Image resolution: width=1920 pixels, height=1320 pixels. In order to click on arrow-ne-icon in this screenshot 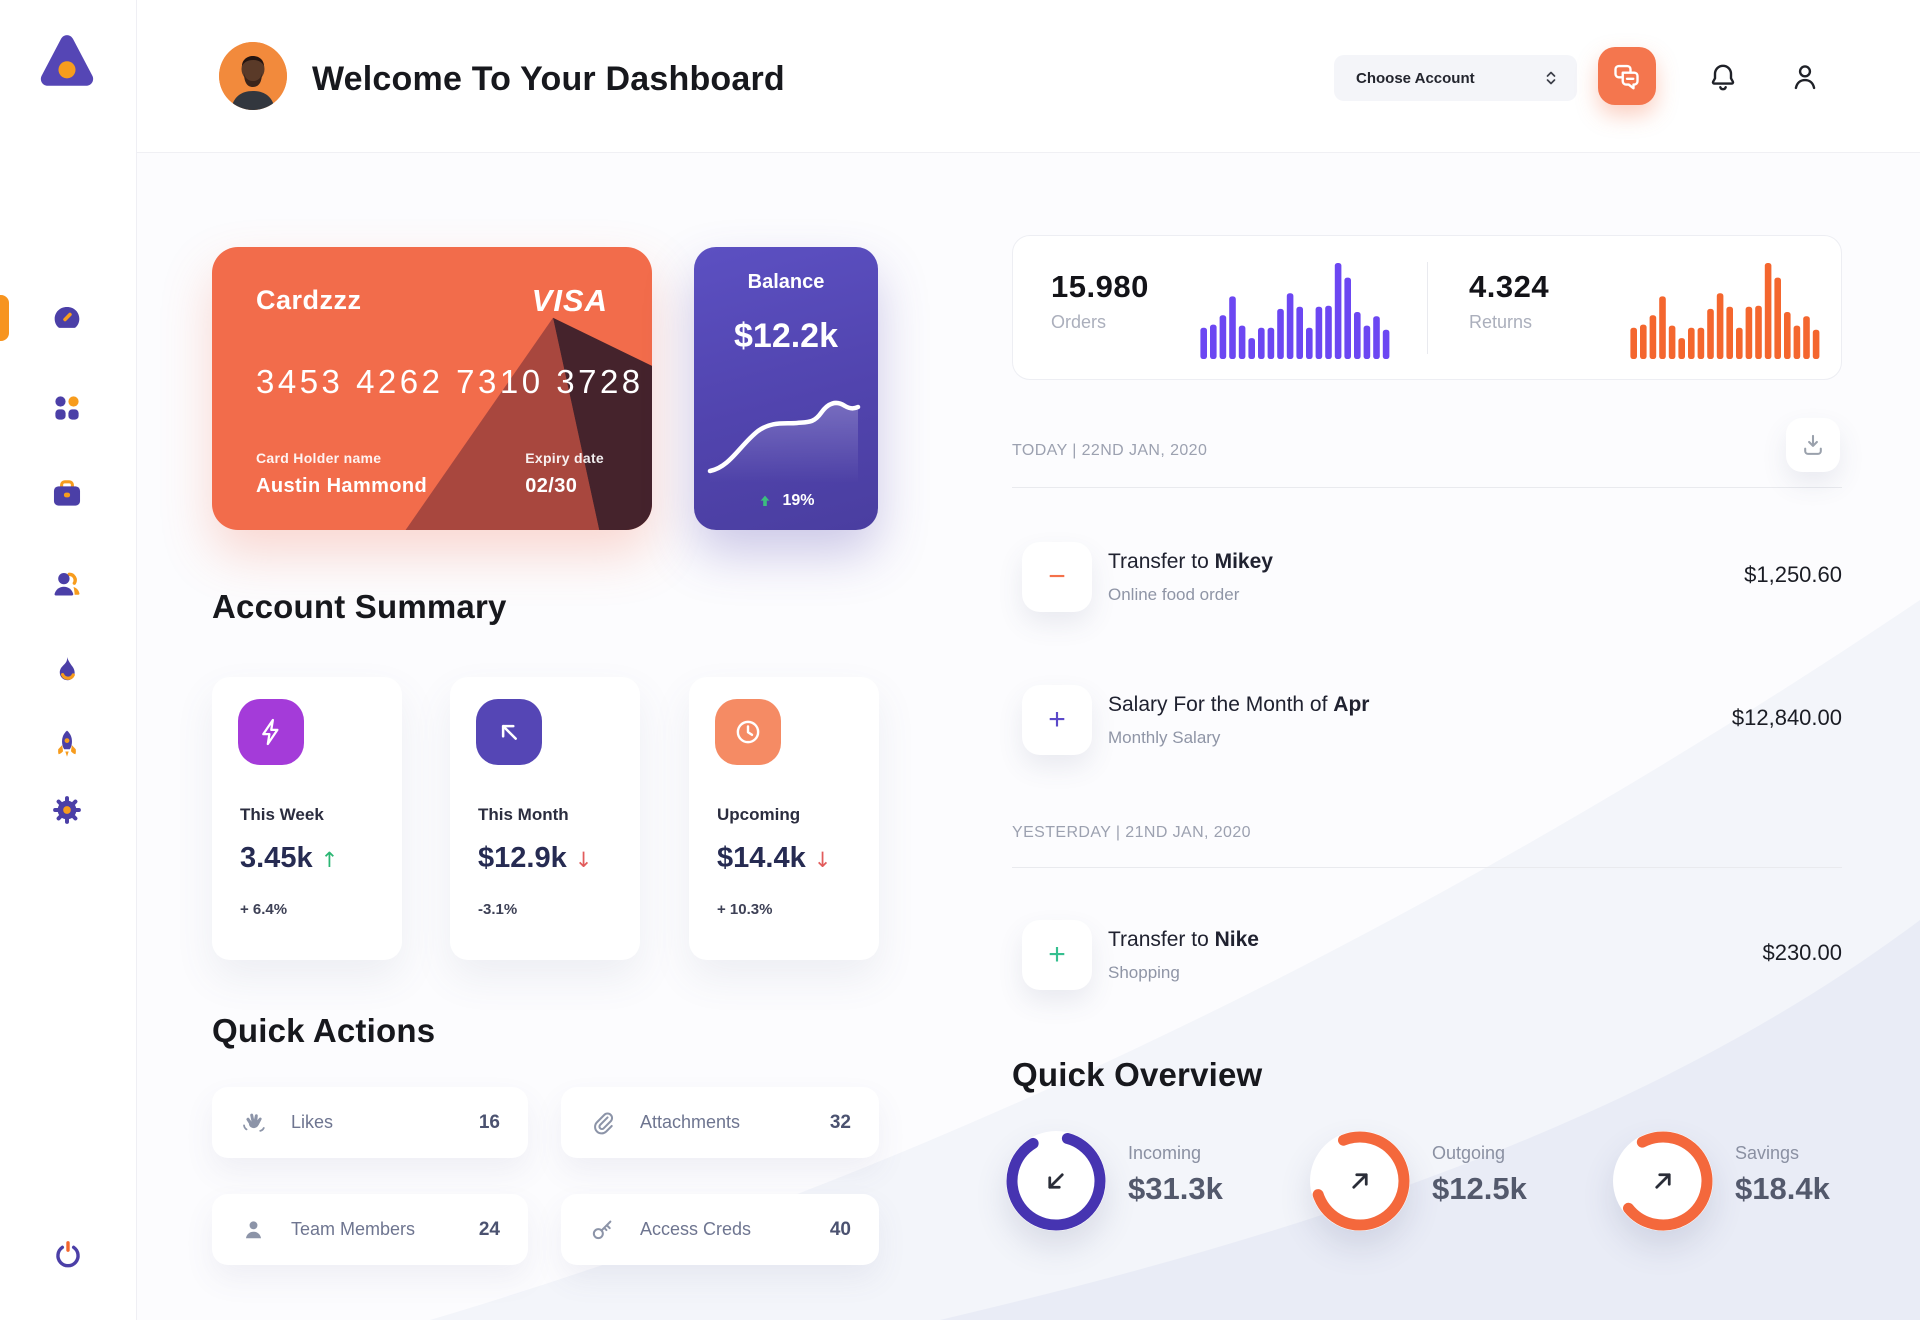, I will do `click(1360, 1181)`.